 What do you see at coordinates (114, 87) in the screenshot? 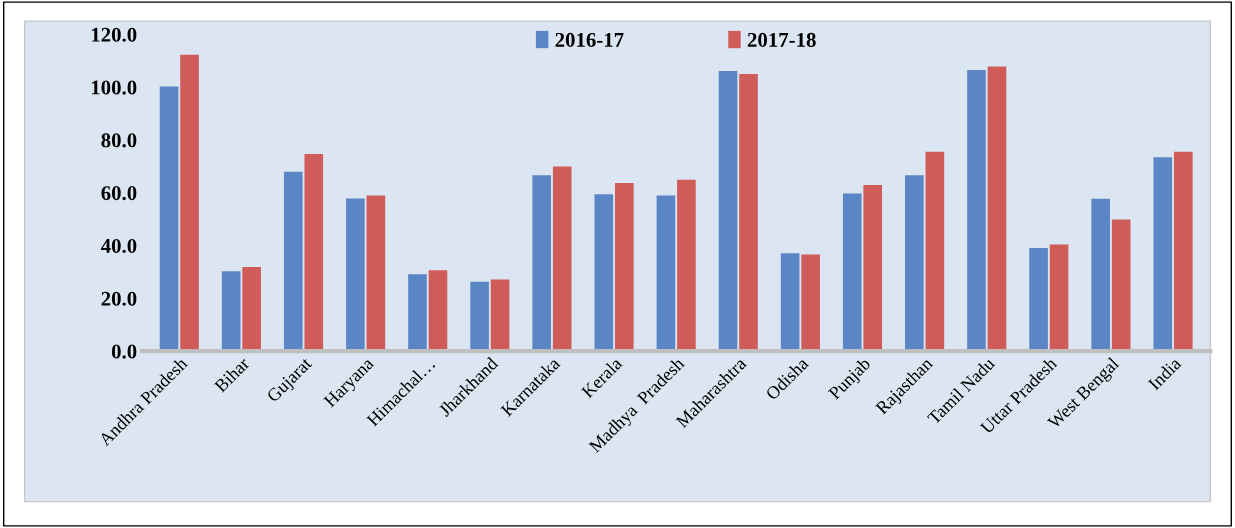
I see `y-tick-label: 100.0` at bounding box center [114, 87].